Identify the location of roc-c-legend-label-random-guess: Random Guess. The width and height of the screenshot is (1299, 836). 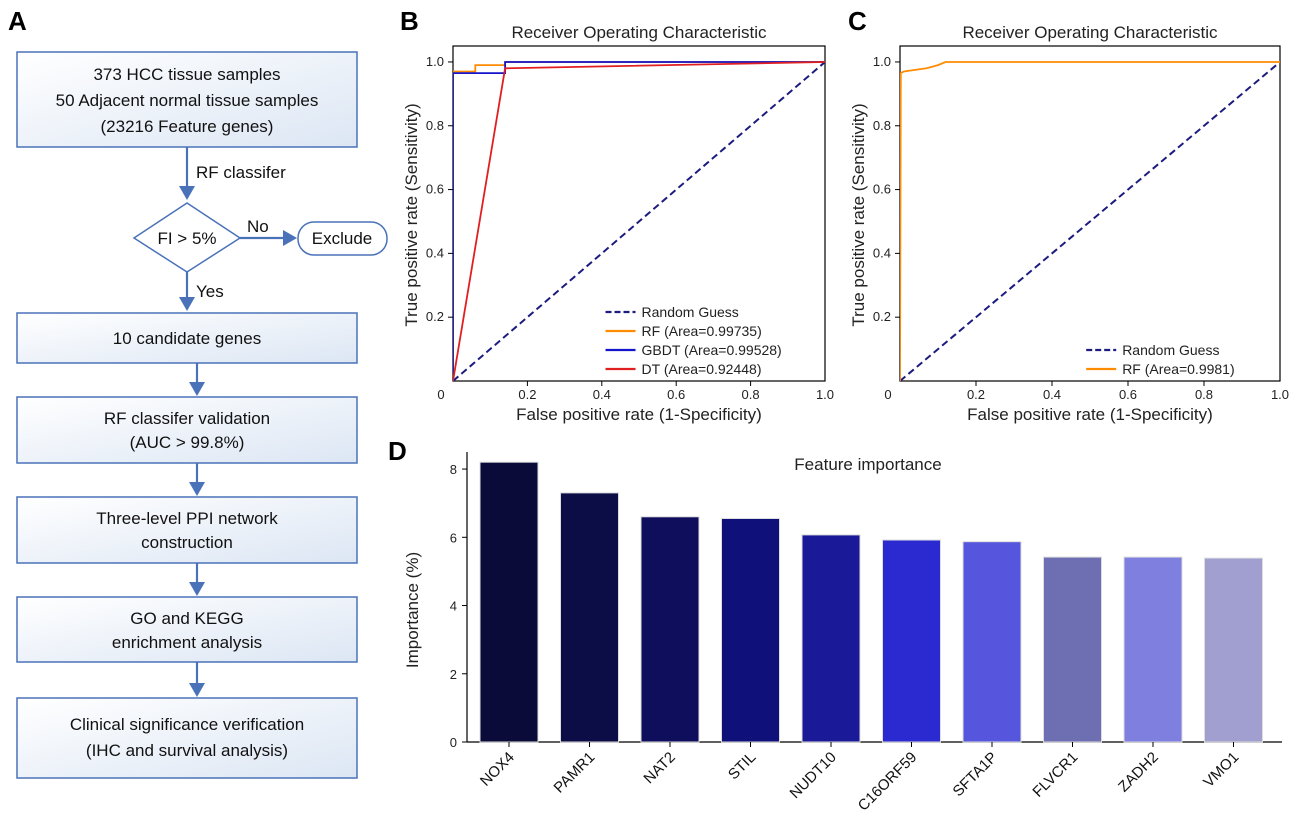
(1170, 350).